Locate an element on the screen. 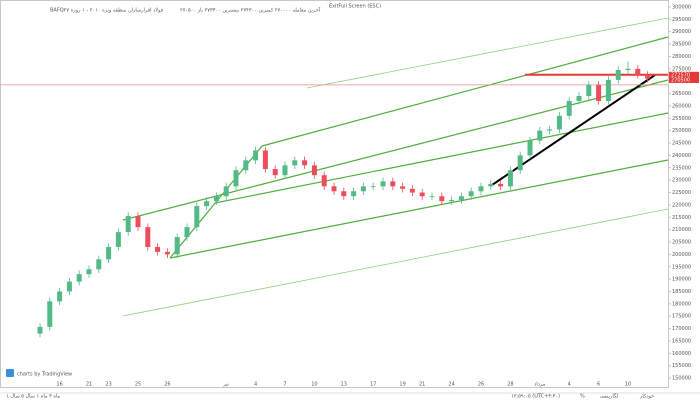 The height and width of the screenshot is (400, 700). x-tick-label: مرداد is located at coordinates (540, 385).